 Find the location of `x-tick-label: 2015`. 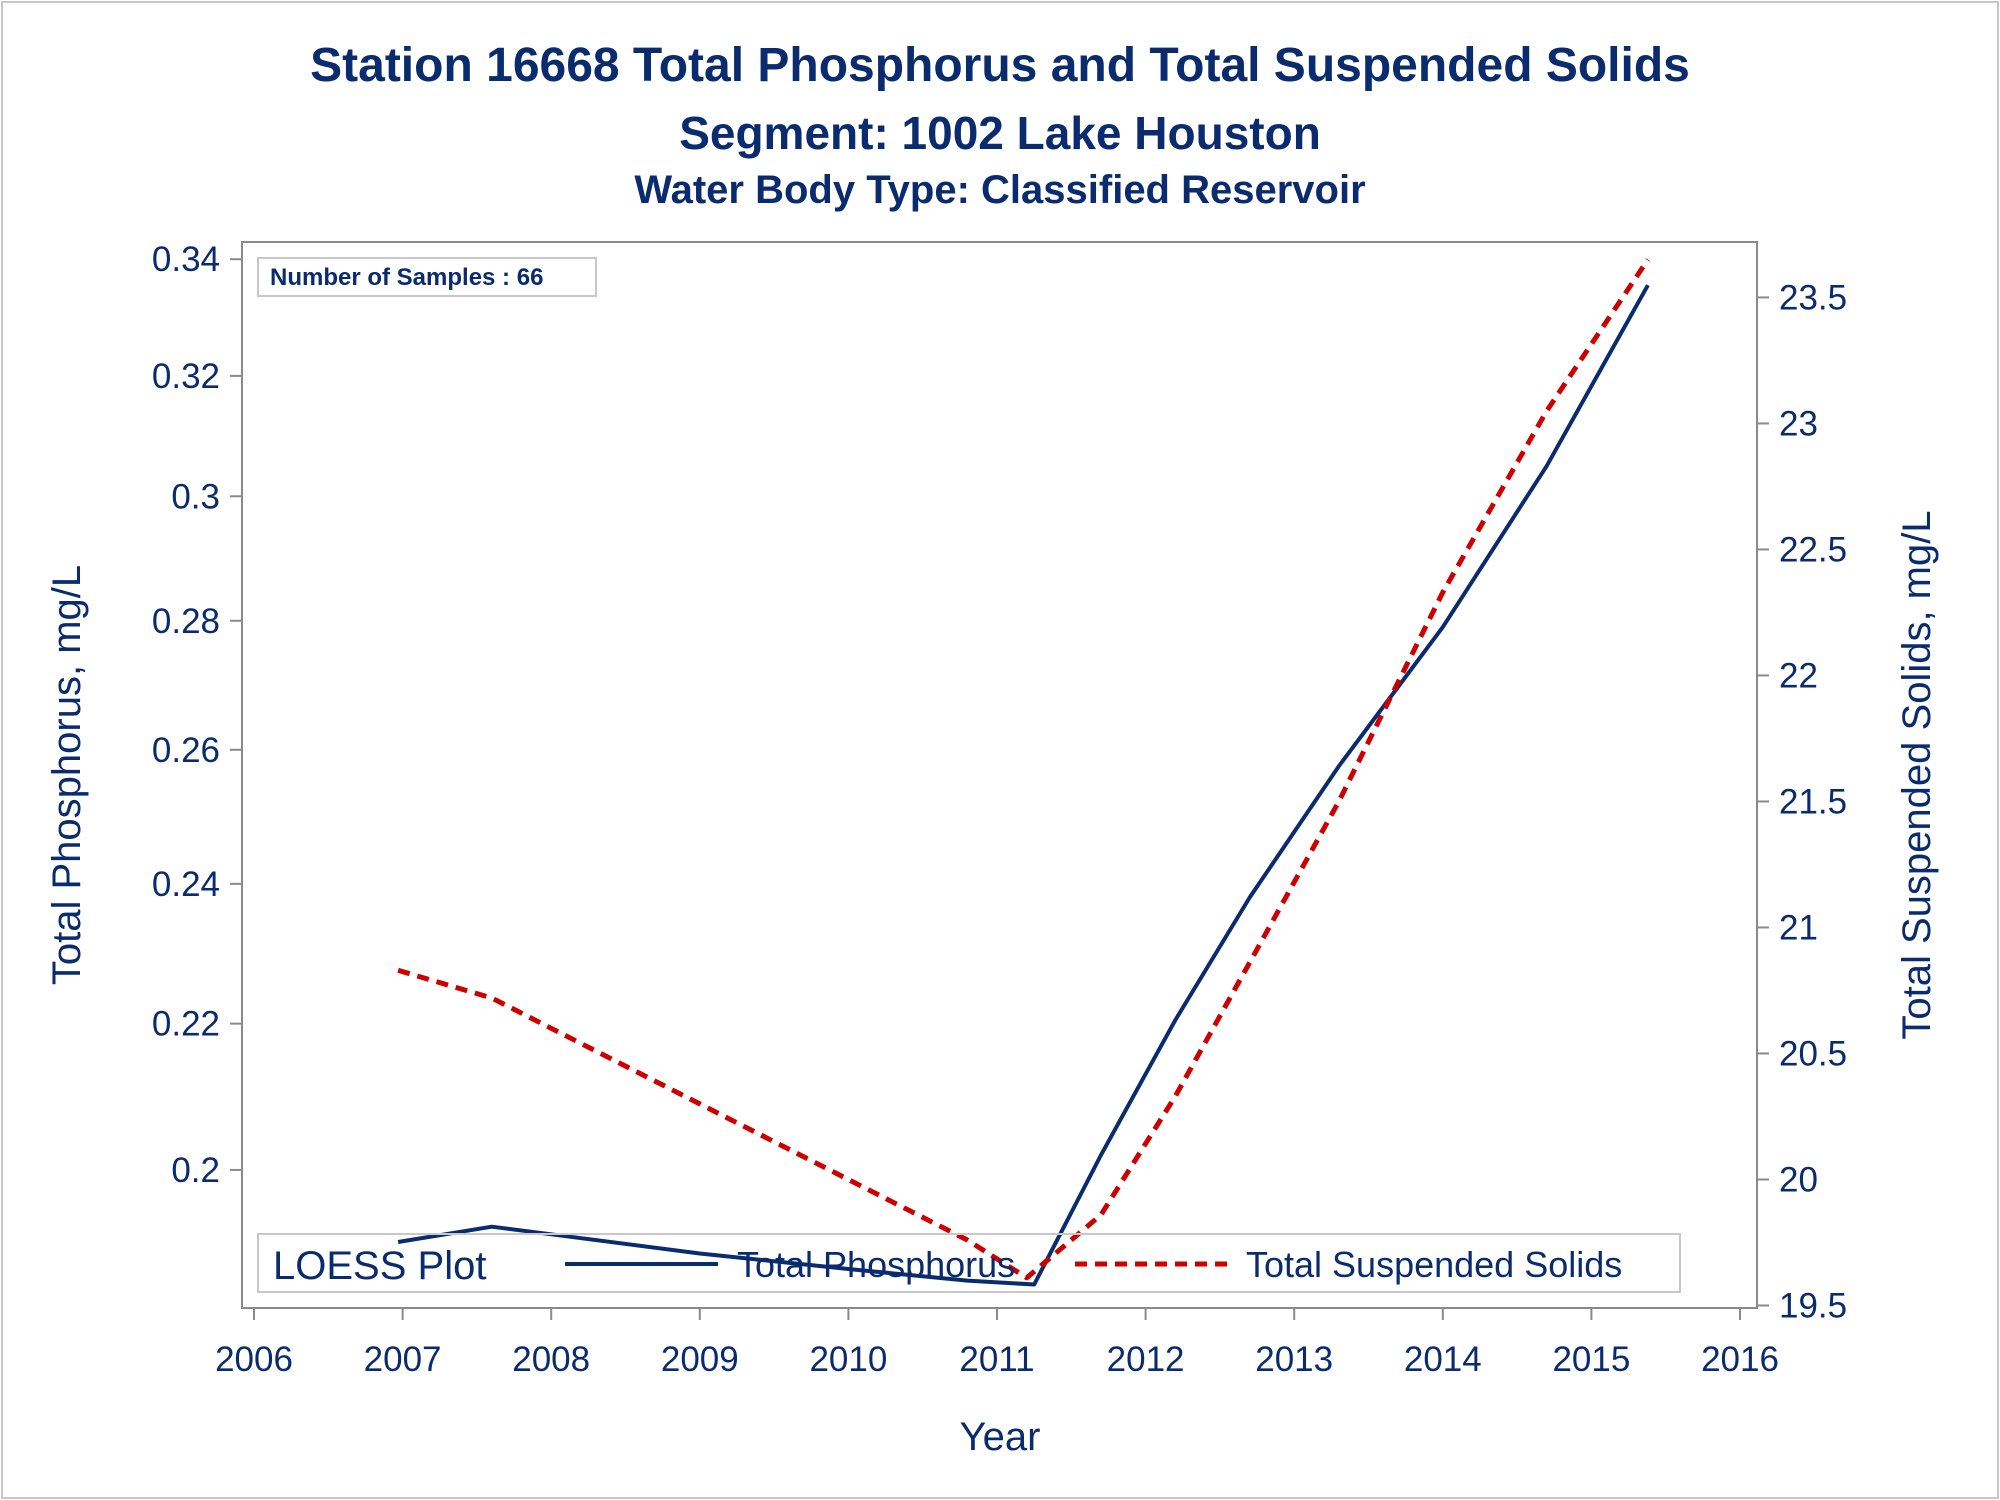

x-tick-label: 2015 is located at coordinates (1591, 1359).